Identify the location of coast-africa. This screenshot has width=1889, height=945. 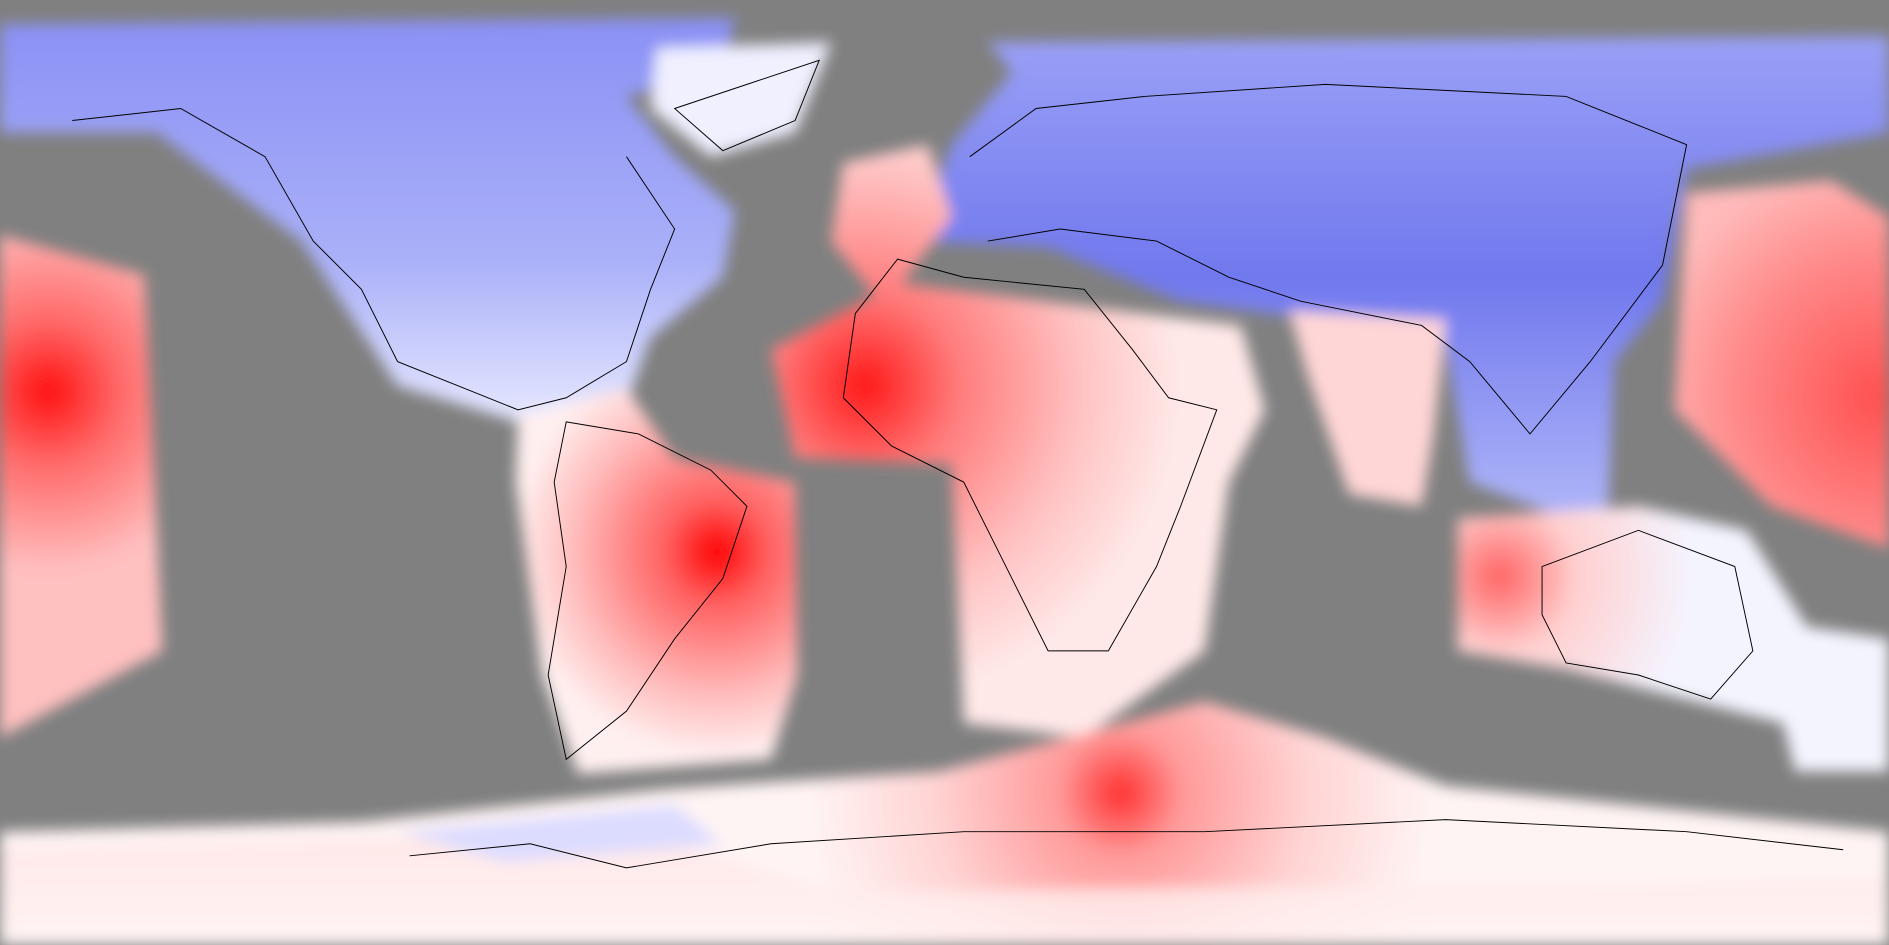
(1030, 455).